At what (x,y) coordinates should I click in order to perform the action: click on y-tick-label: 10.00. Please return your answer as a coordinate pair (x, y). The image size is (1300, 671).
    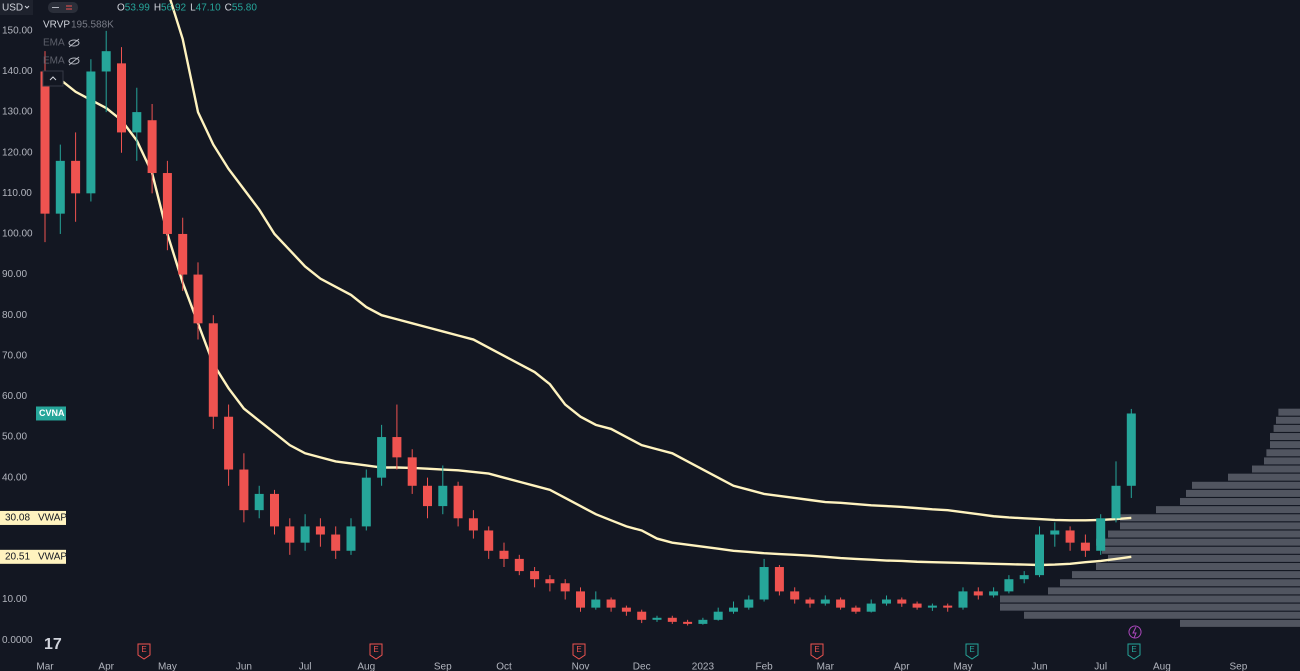
    Looking at the image, I should click on (14, 599).